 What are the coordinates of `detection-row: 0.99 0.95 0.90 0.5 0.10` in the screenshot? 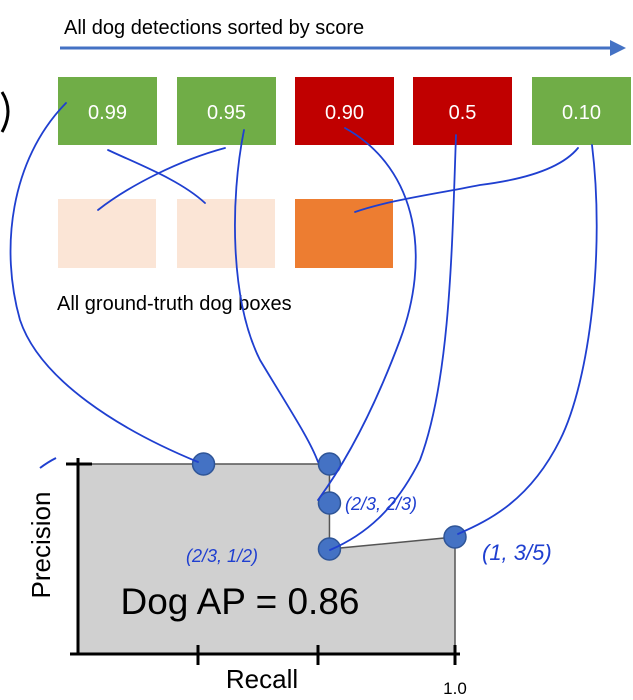 It's located at (344, 111).